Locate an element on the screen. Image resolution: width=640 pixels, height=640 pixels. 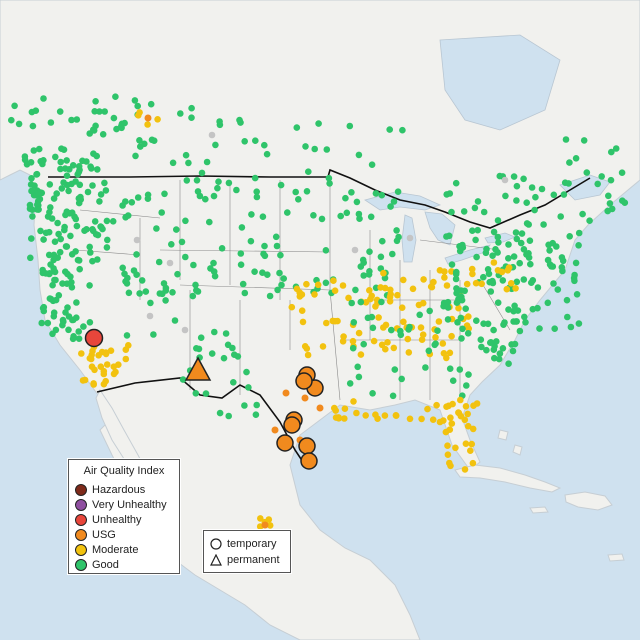
puerto-rico is located at coordinates (616, 557).